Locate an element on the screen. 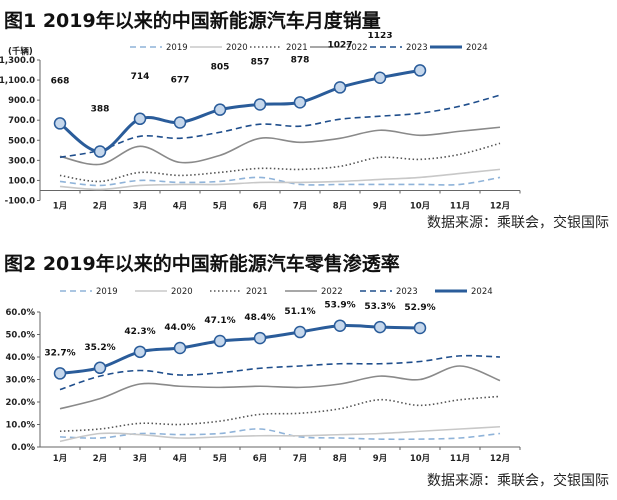 This screenshot has width=617, height=500. y-tick-label: 1,300.0 is located at coordinates (17, 61).